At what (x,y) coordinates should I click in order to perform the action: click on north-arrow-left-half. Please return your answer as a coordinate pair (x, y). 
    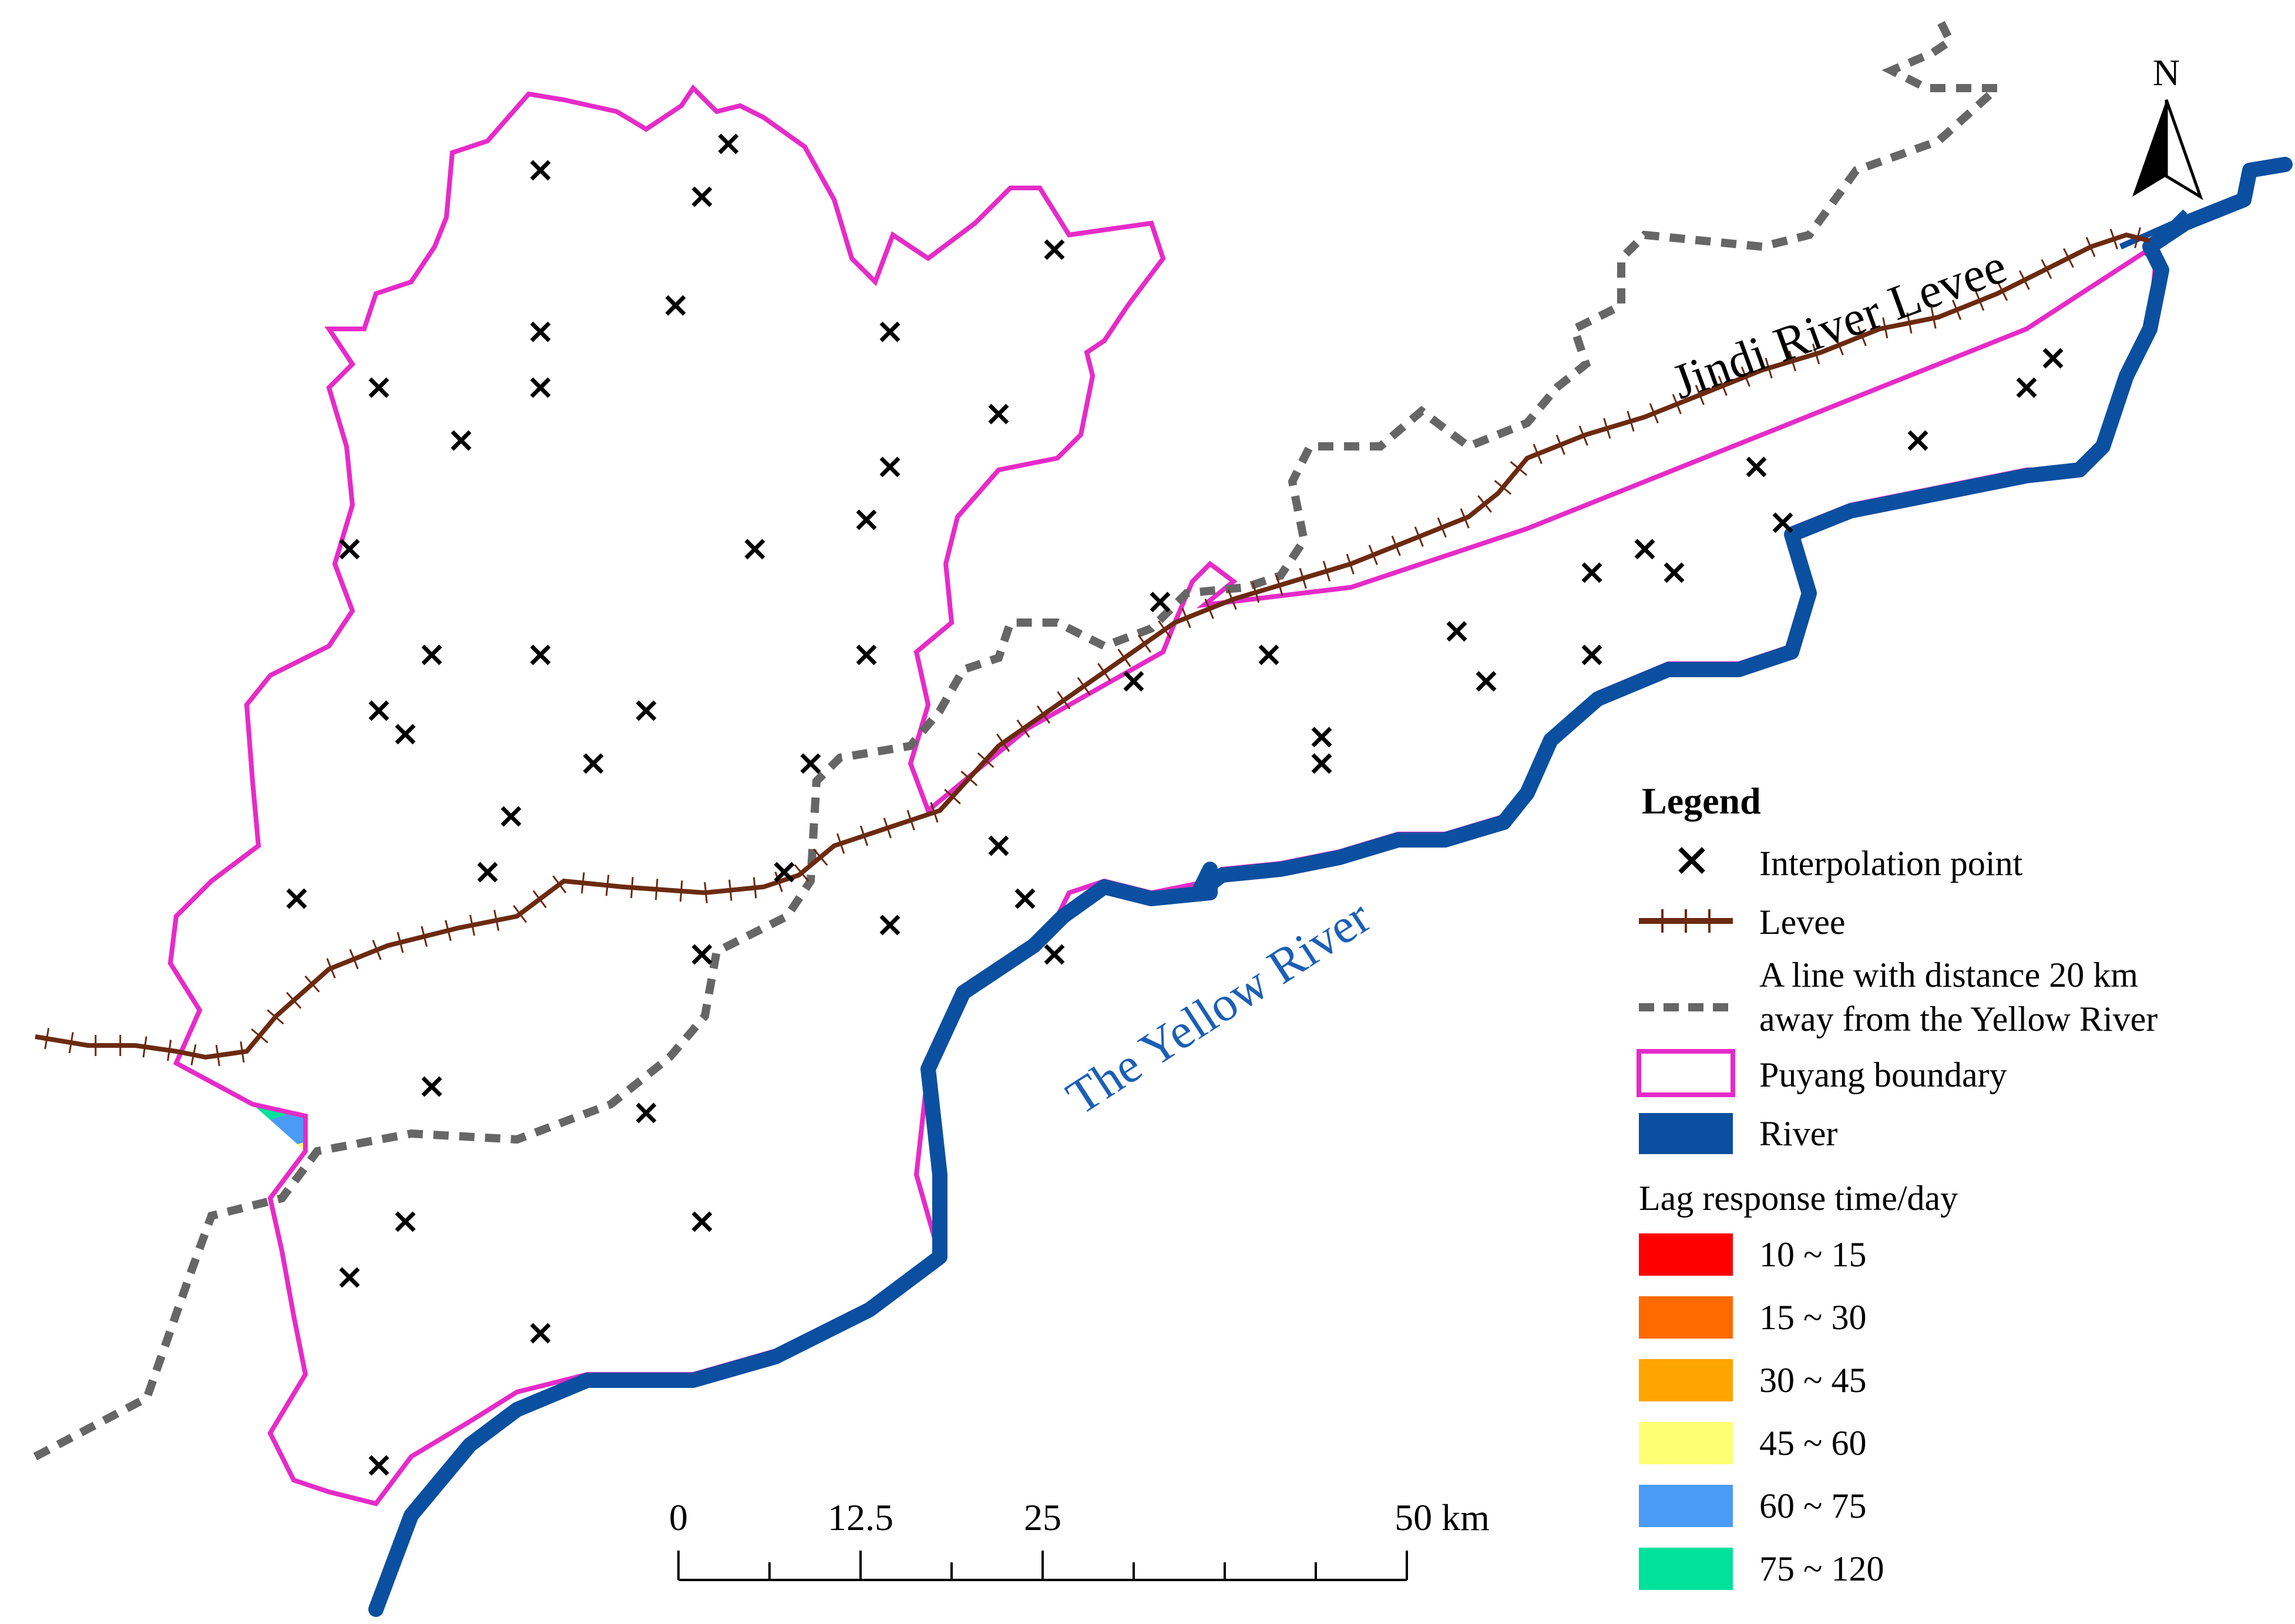
    Looking at the image, I should click on (2149, 148).